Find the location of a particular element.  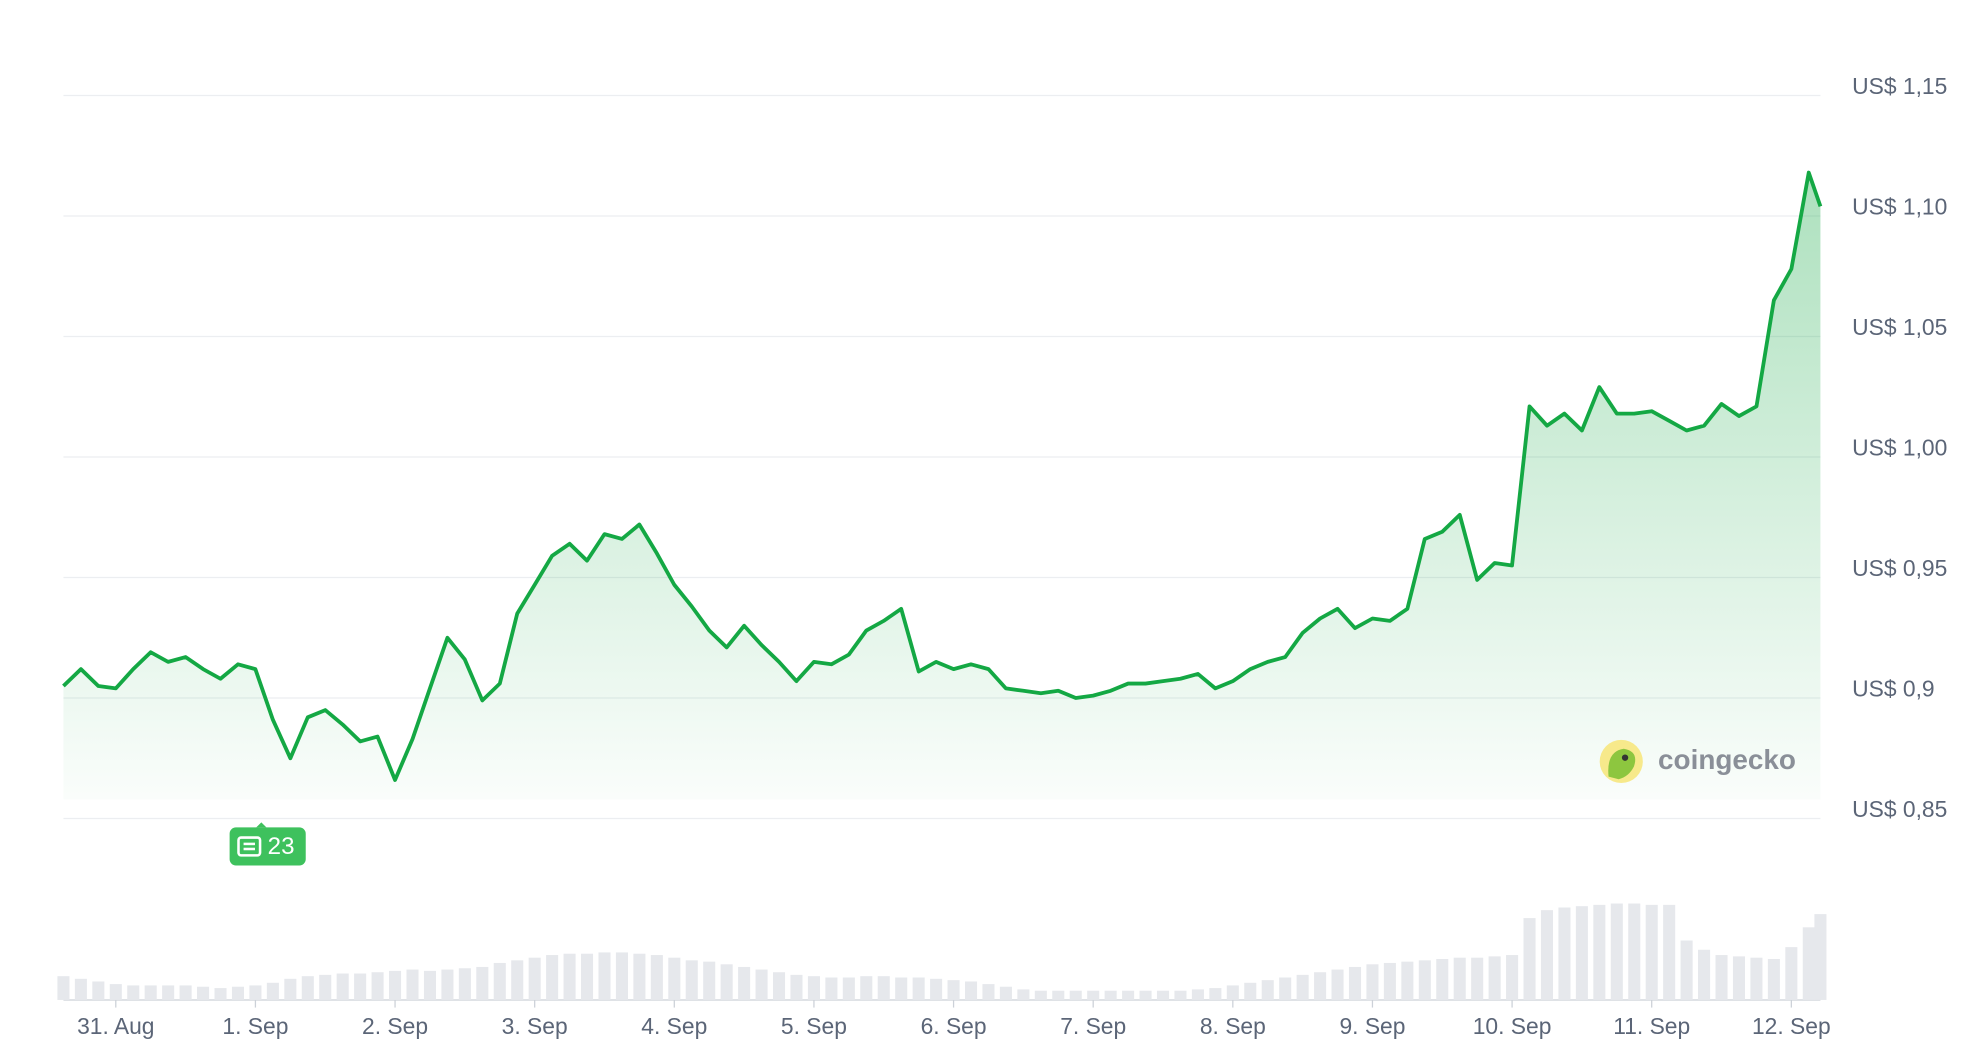

x-tick-label: 11. Sep is located at coordinates (1651, 1026).